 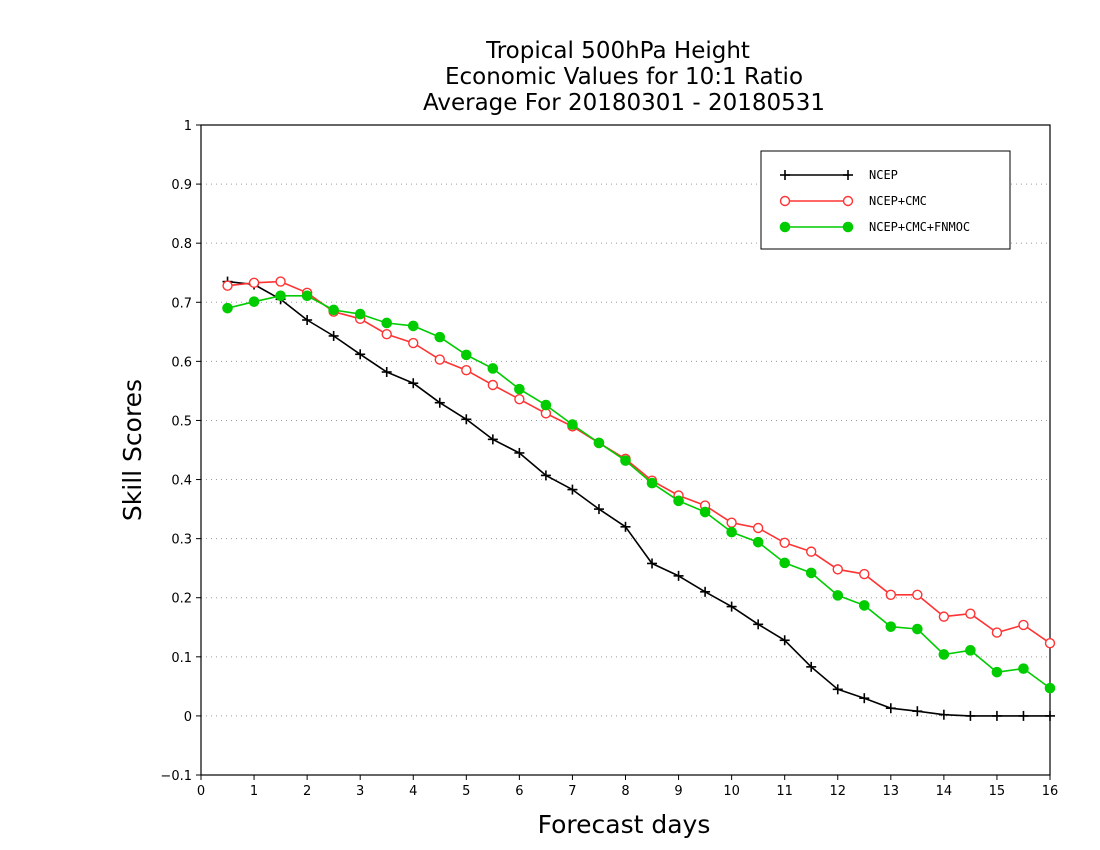 What do you see at coordinates (132, 450) in the screenshot?
I see `y-axis-label: Skill Scores` at bounding box center [132, 450].